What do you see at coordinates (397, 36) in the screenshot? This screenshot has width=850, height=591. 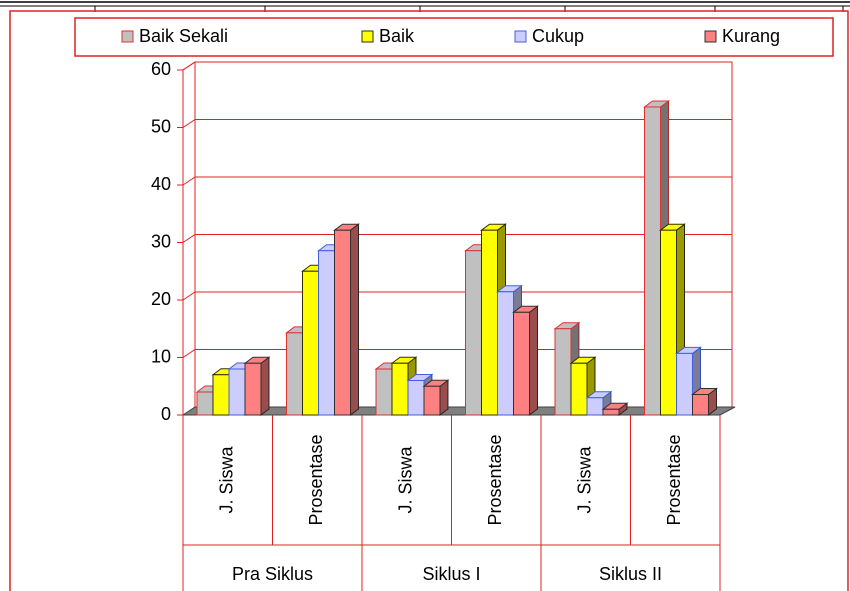 I see `legend-label: Baik` at bounding box center [397, 36].